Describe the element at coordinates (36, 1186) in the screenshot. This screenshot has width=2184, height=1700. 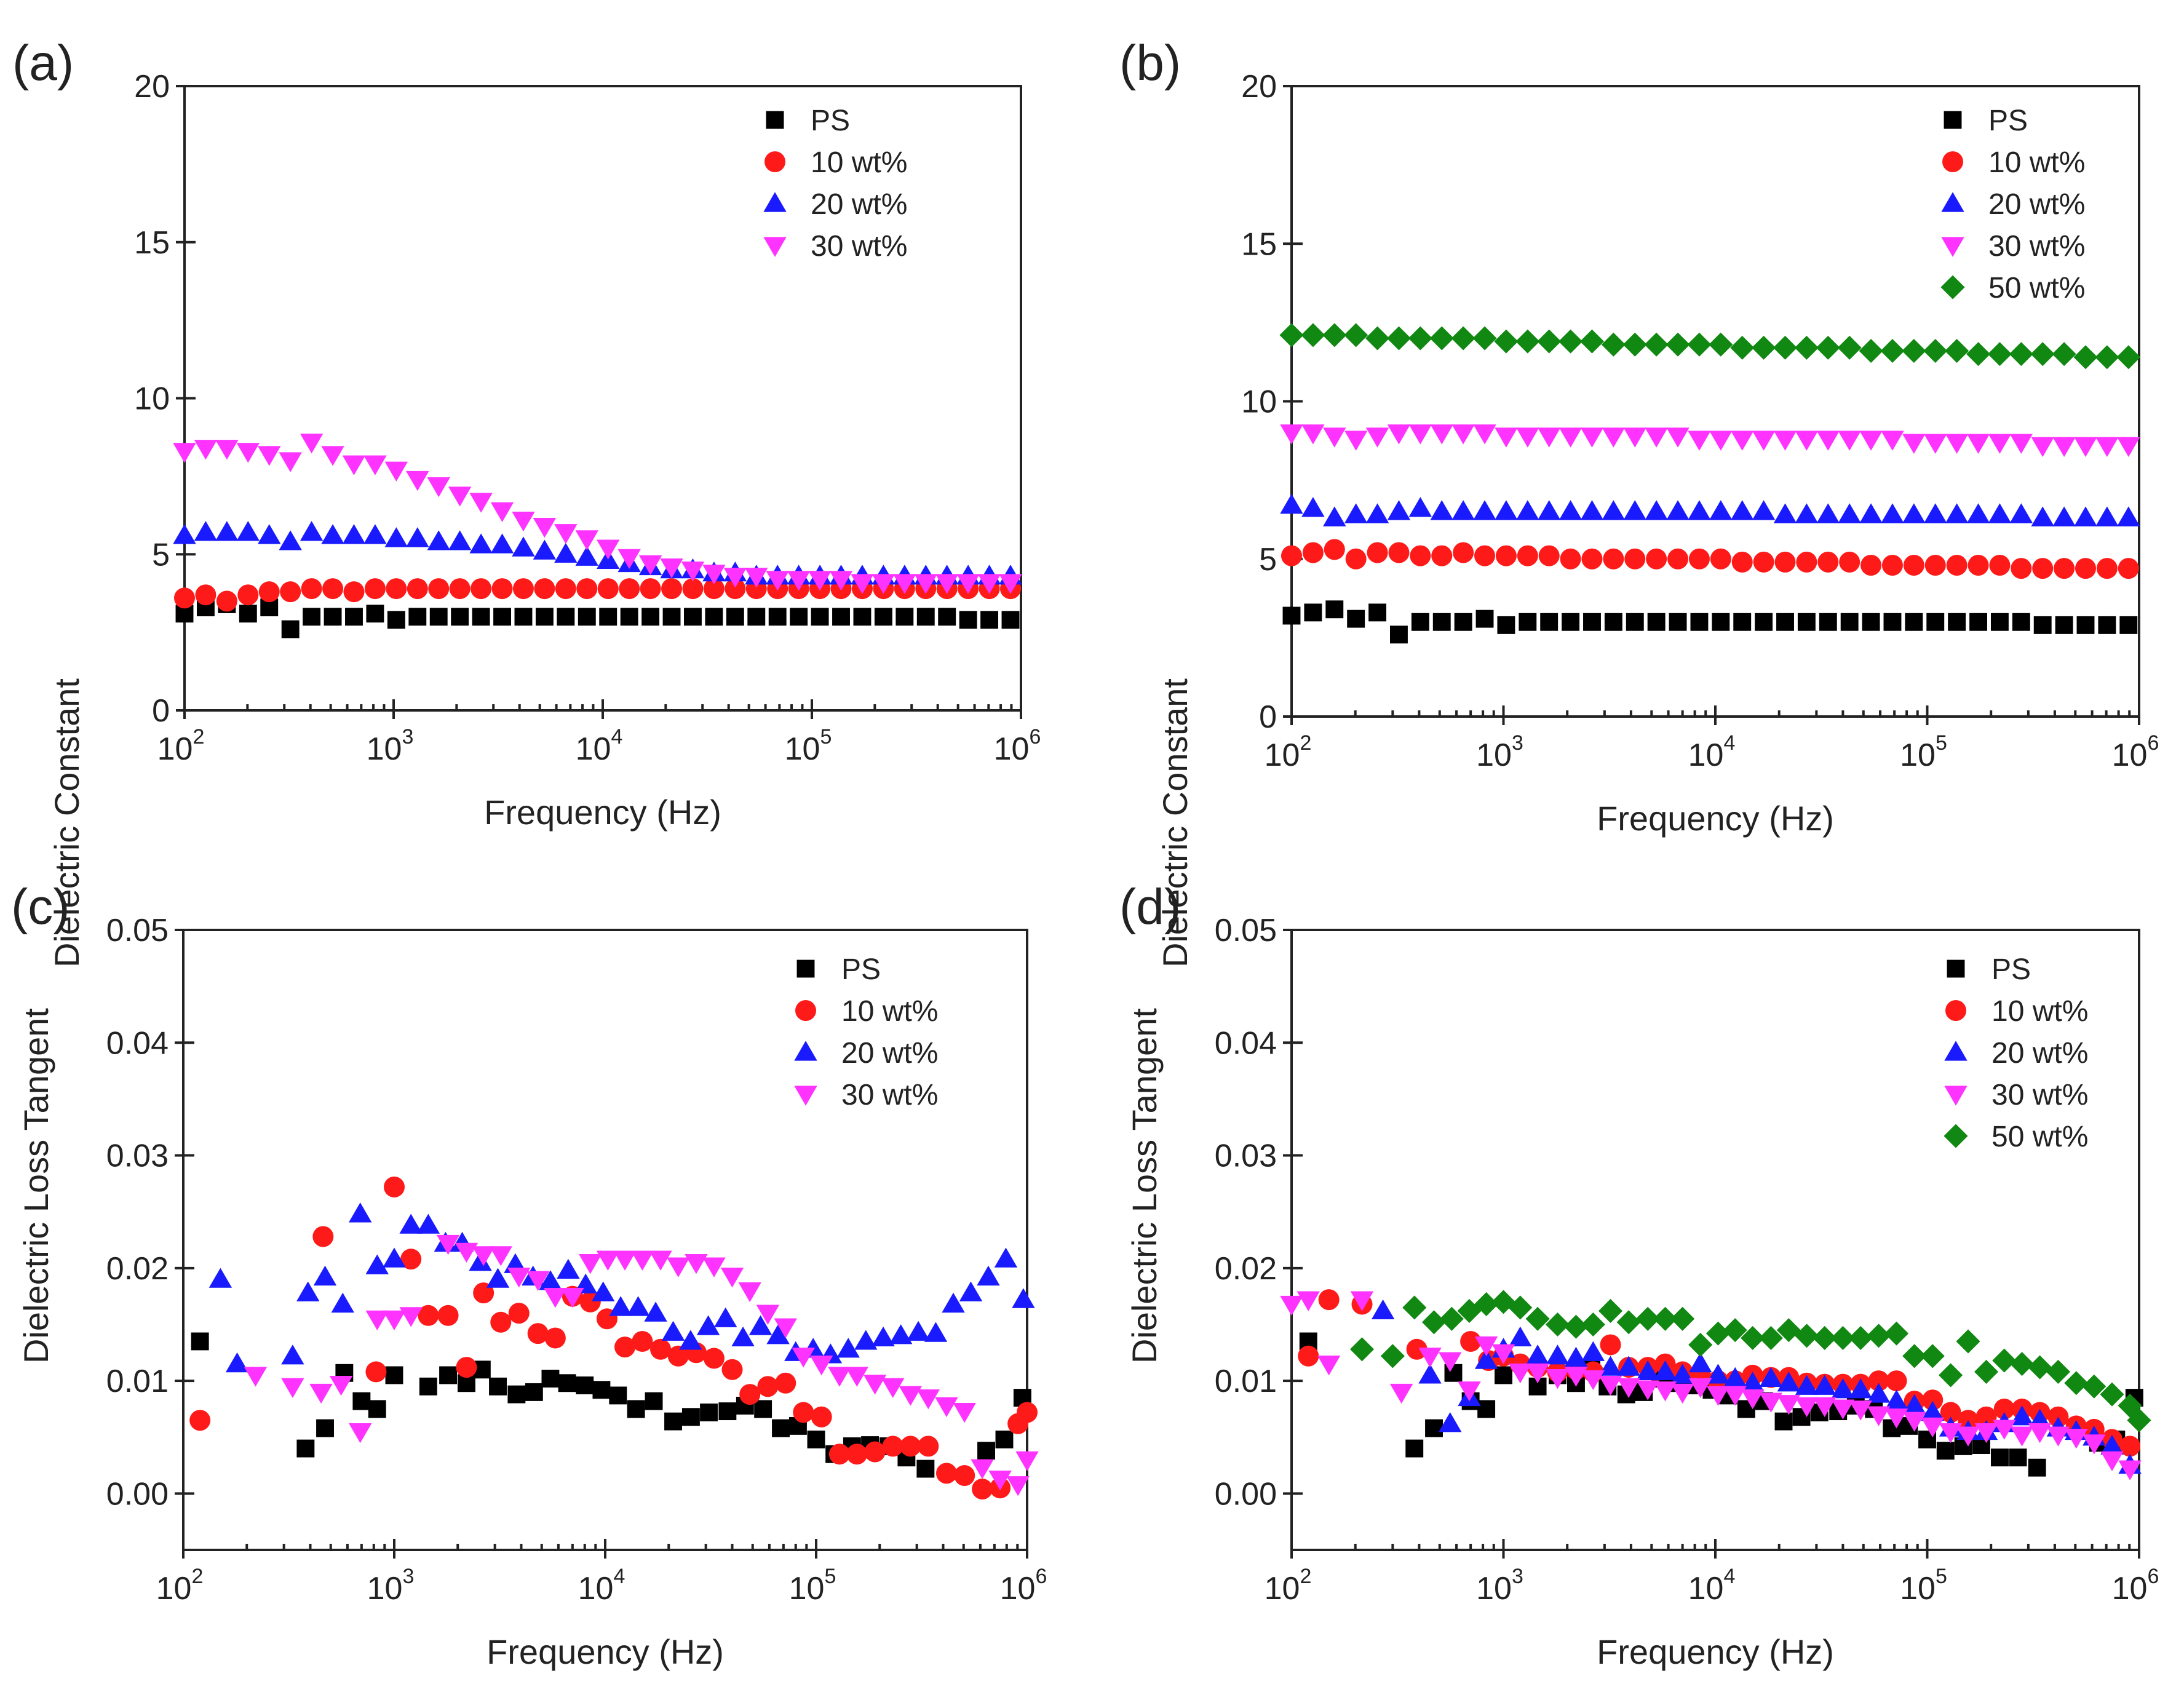
I see `y-axis-title: Dielectric Loss Tangent` at that location.